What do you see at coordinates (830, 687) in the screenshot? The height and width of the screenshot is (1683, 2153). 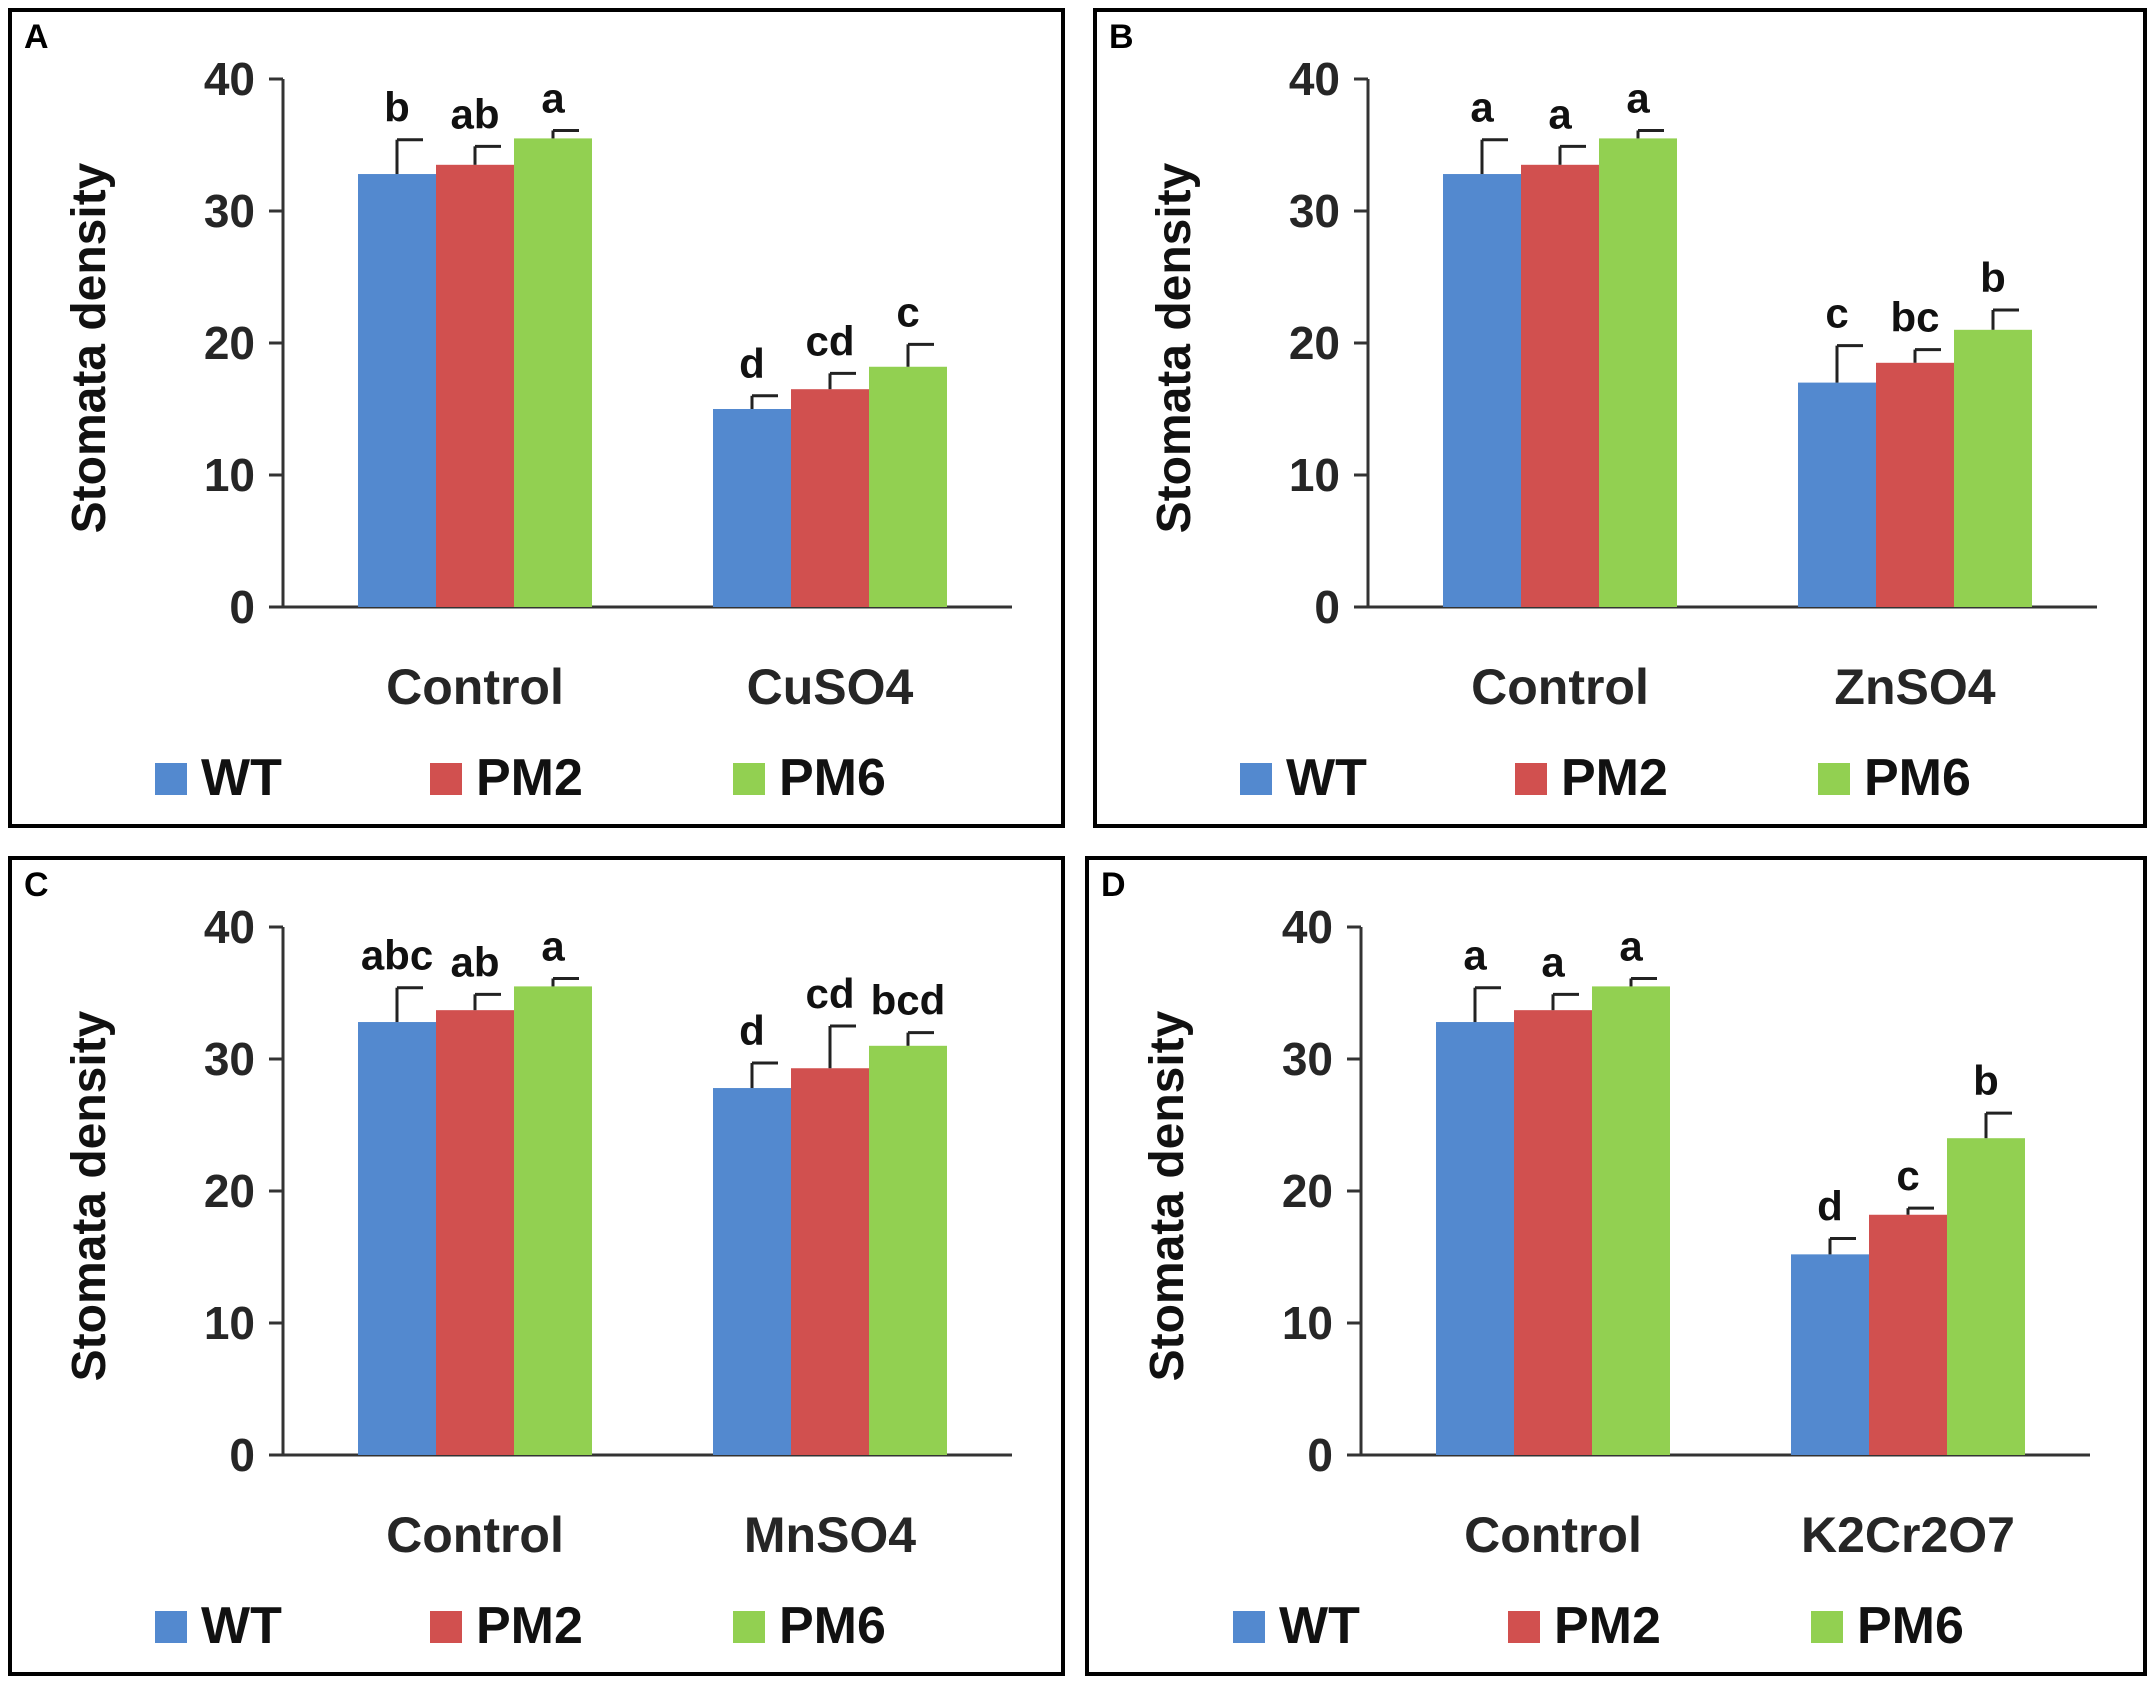 I see `x-category-label: CuSO4` at bounding box center [830, 687].